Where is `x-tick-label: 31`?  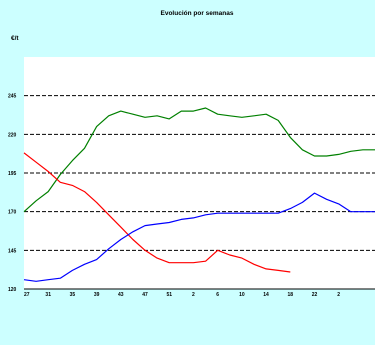
x-tick-label: 31 is located at coordinates (48, 295).